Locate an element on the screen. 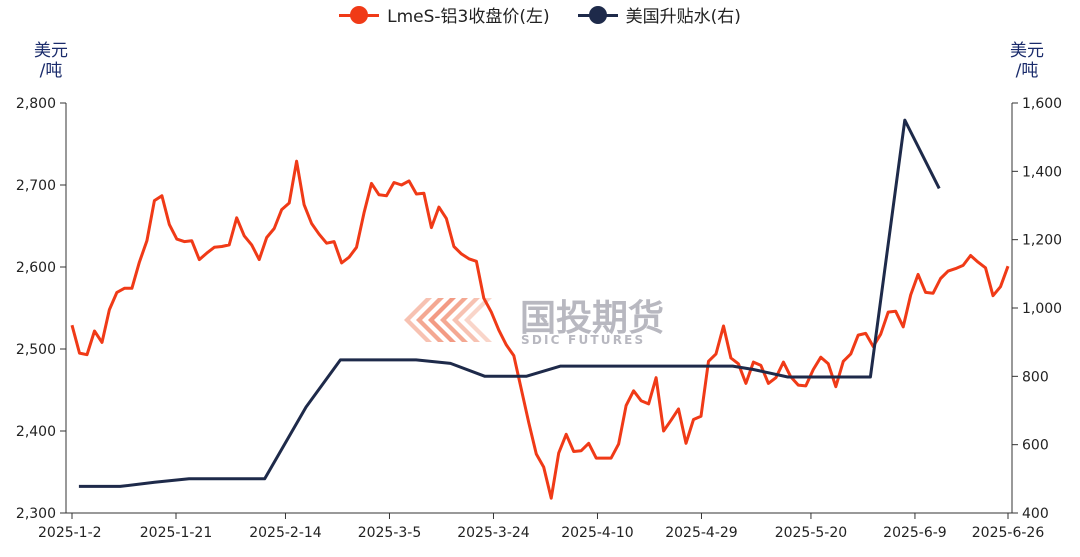 The image size is (1080, 557). y-left-tick-label: 2,500 is located at coordinates (36, 350).